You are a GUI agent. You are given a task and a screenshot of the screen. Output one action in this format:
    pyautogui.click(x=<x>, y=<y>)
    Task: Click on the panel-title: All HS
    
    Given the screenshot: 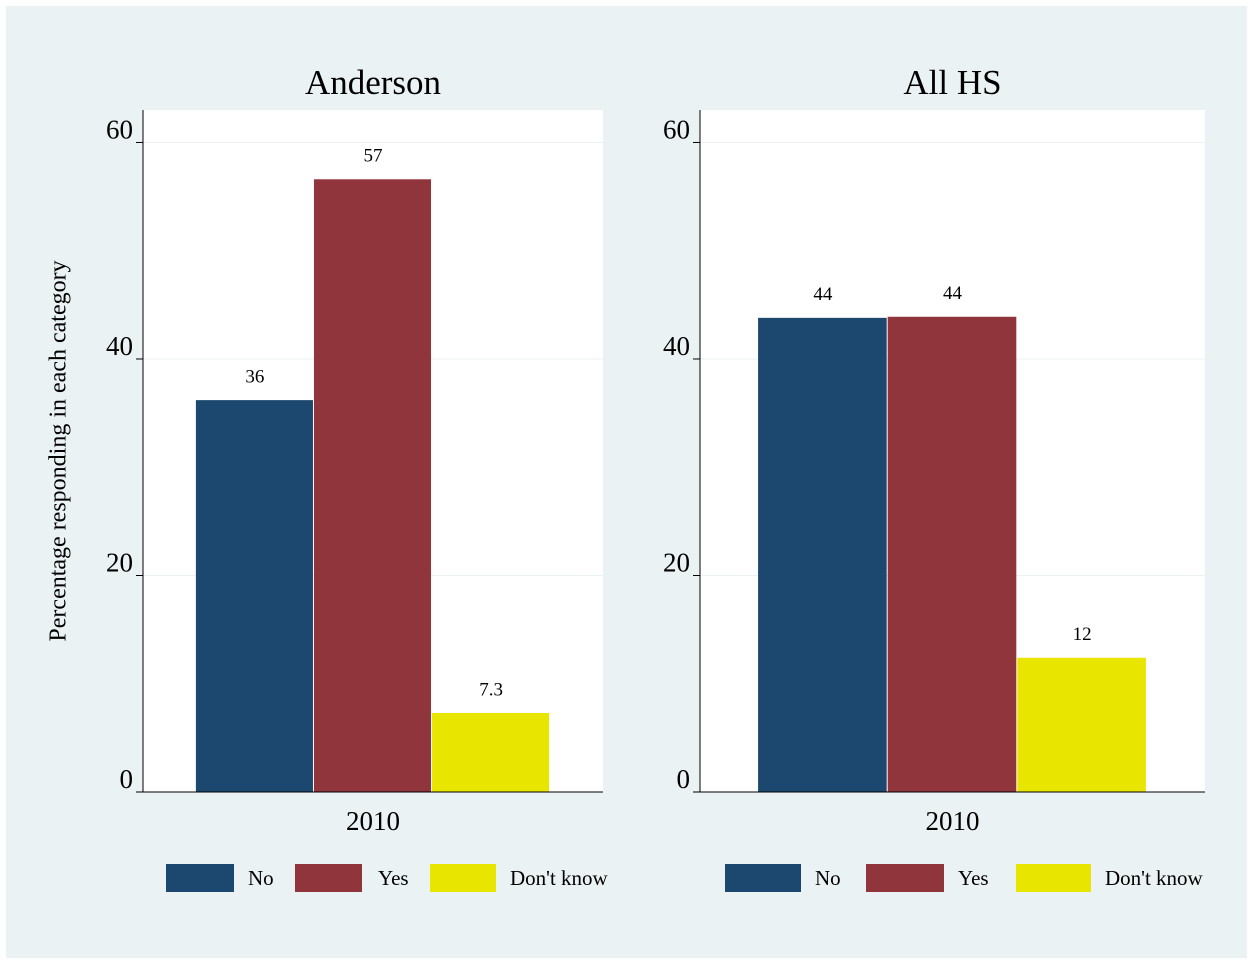 What is the action you would take?
    pyautogui.click(x=952, y=82)
    